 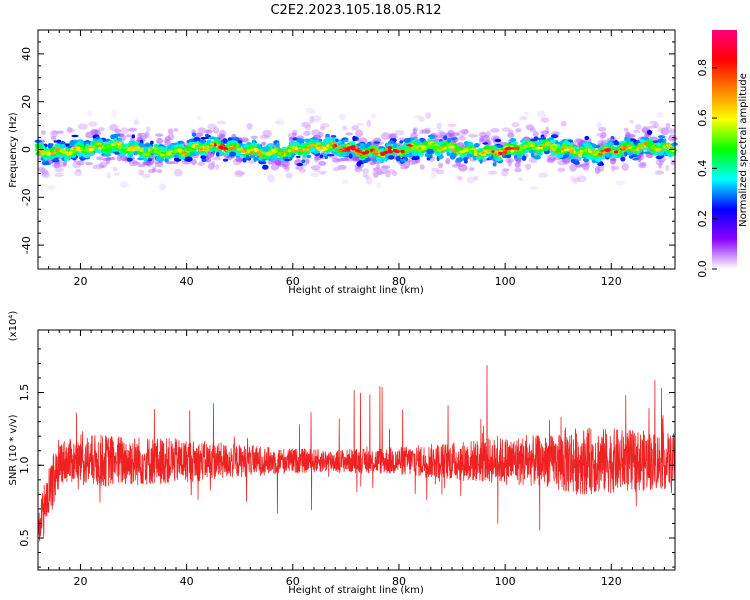 What do you see at coordinates (356, 290) in the screenshot?
I see `spectrogram-x-label: Height of straight line (km)` at bounding box center [356, 290].